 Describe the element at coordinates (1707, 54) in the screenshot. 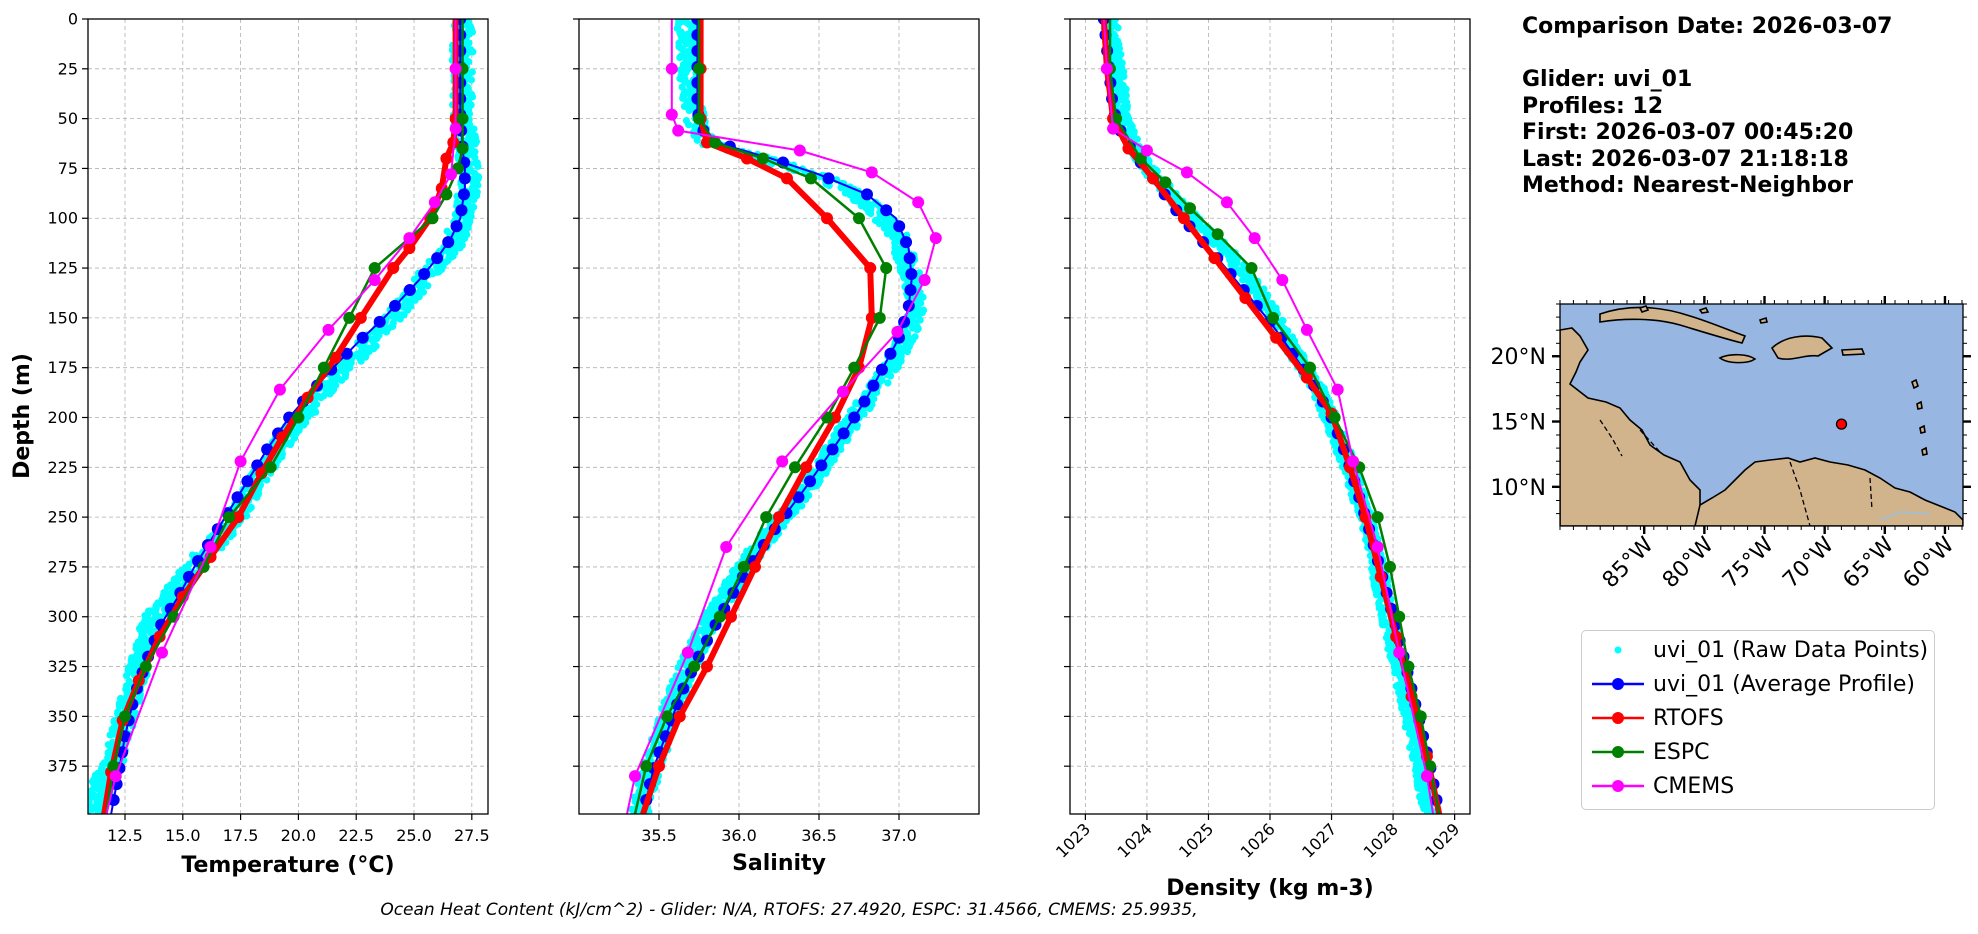

I see `info-spacer` at that location.